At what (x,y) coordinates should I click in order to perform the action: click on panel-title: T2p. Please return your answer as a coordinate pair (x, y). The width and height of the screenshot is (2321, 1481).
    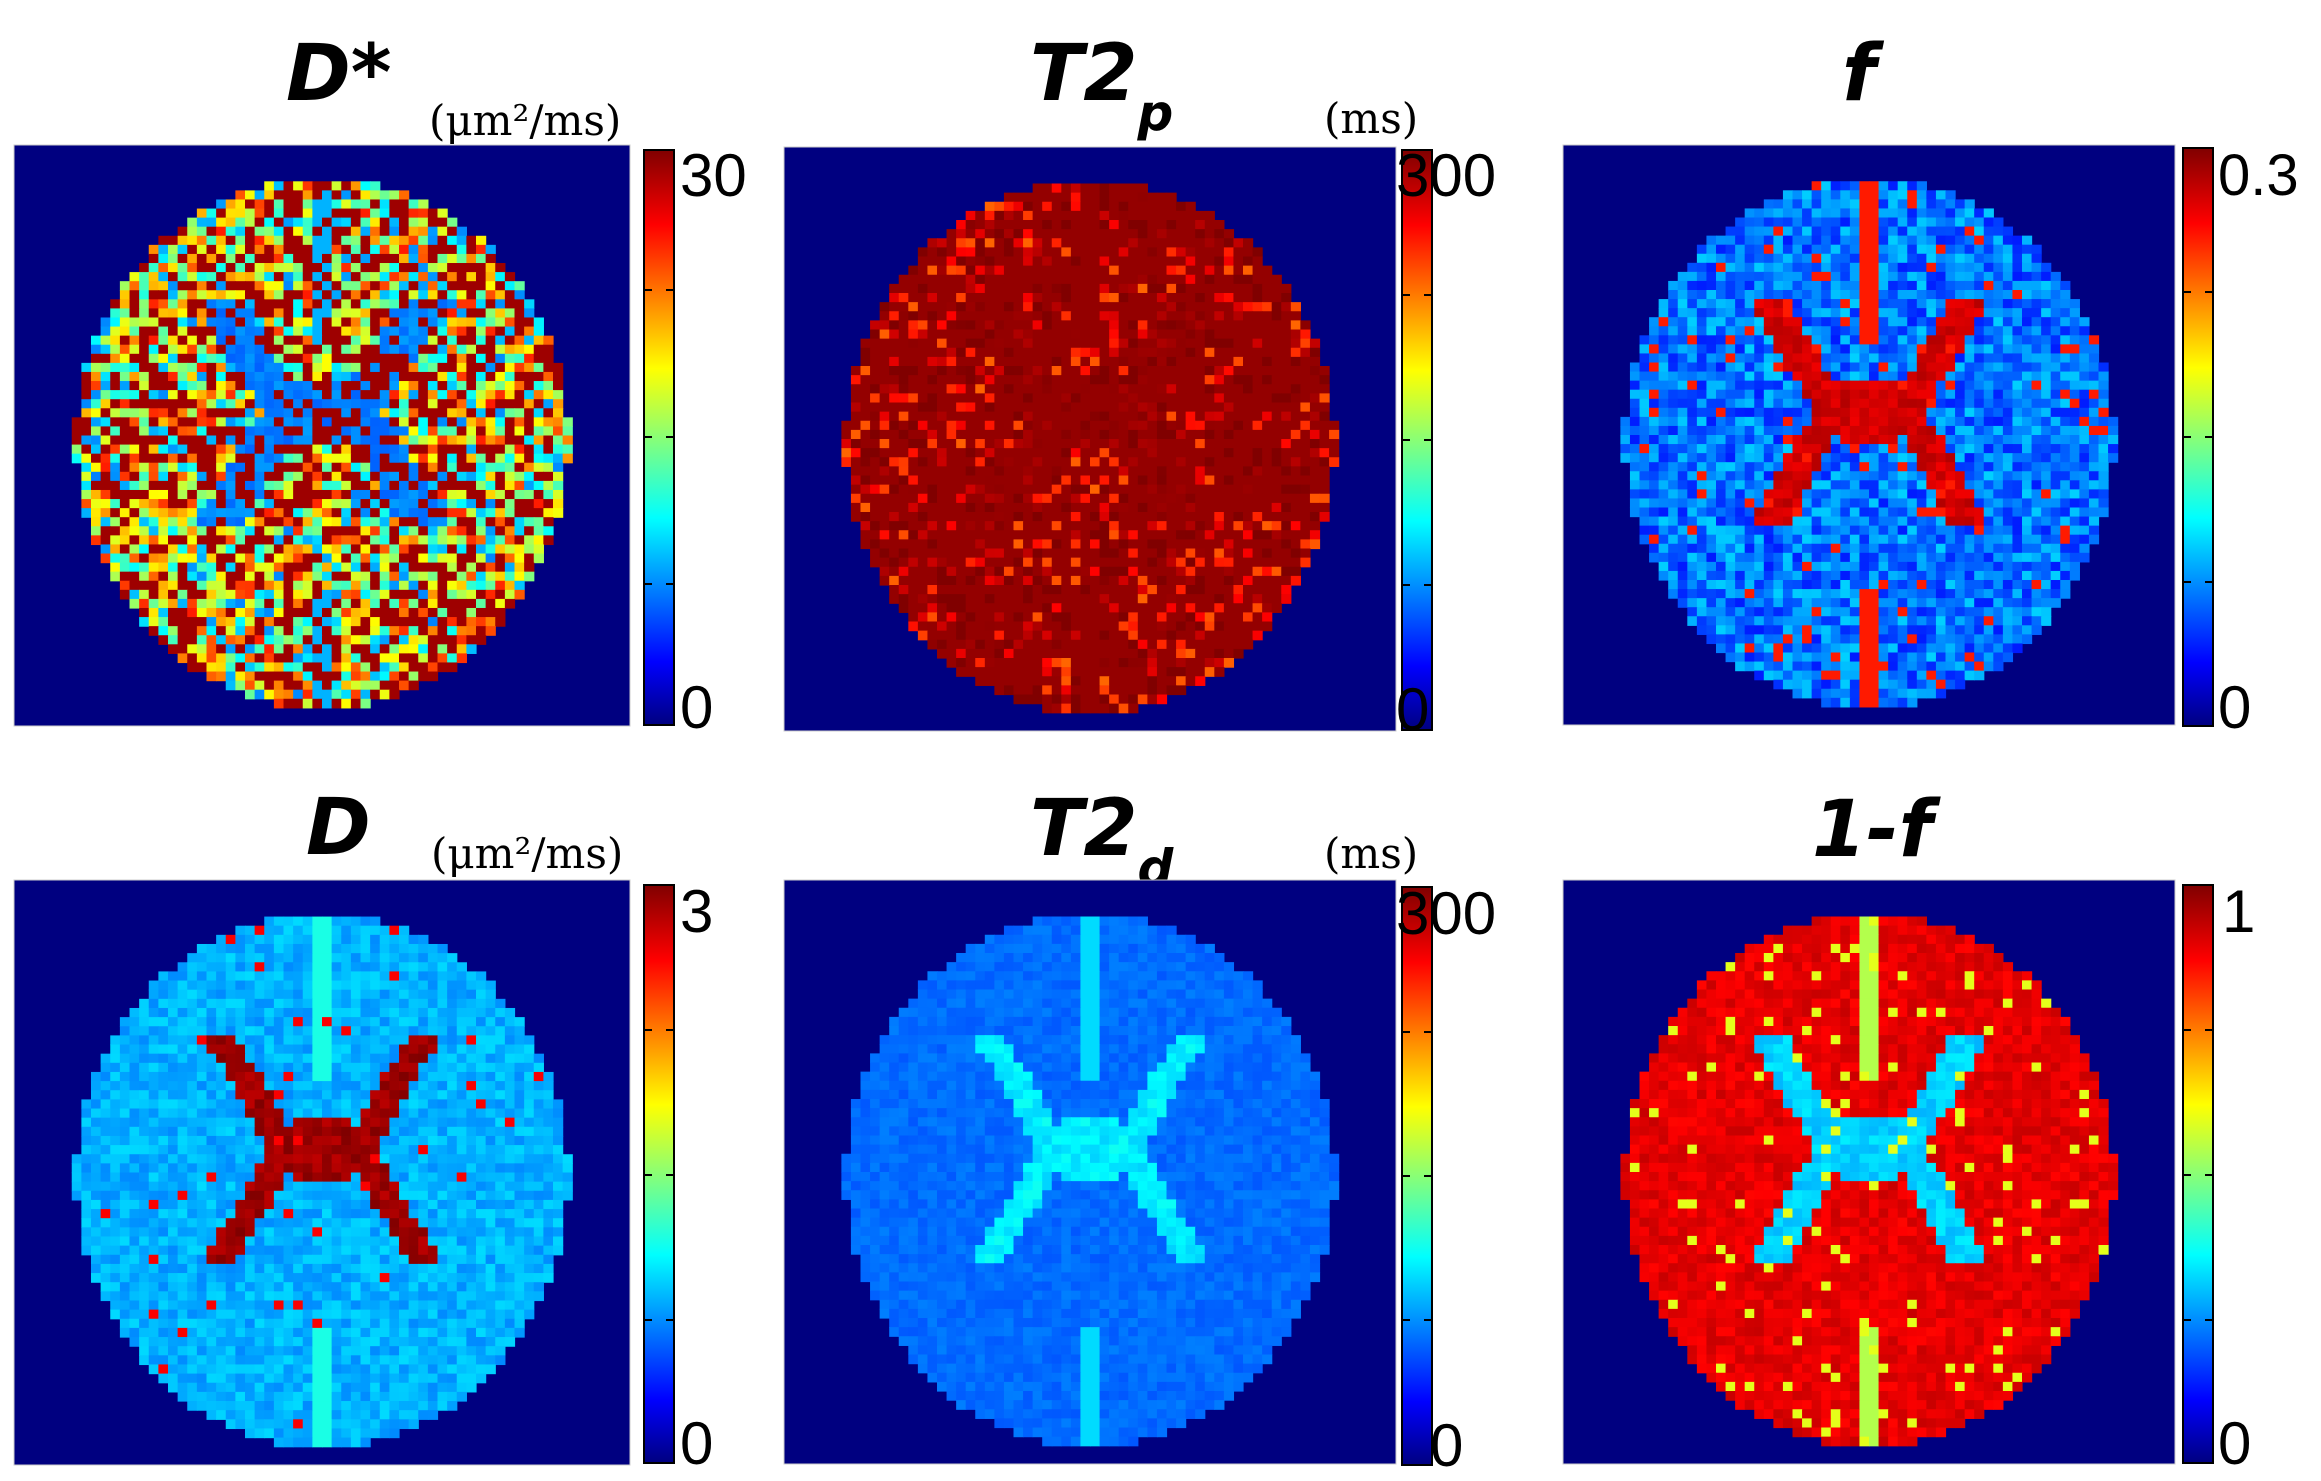
    Looking at the image, I should click on (1101, 85).